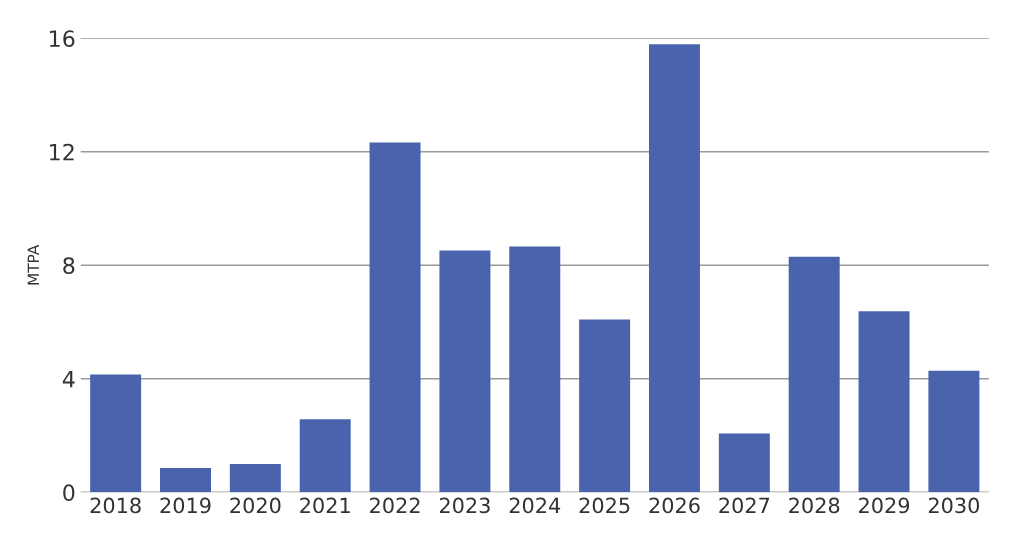 Image resolution: width=1009 pixels, height=547 pixels. I want to click on y-tick-label: 16, so click(62, 39).